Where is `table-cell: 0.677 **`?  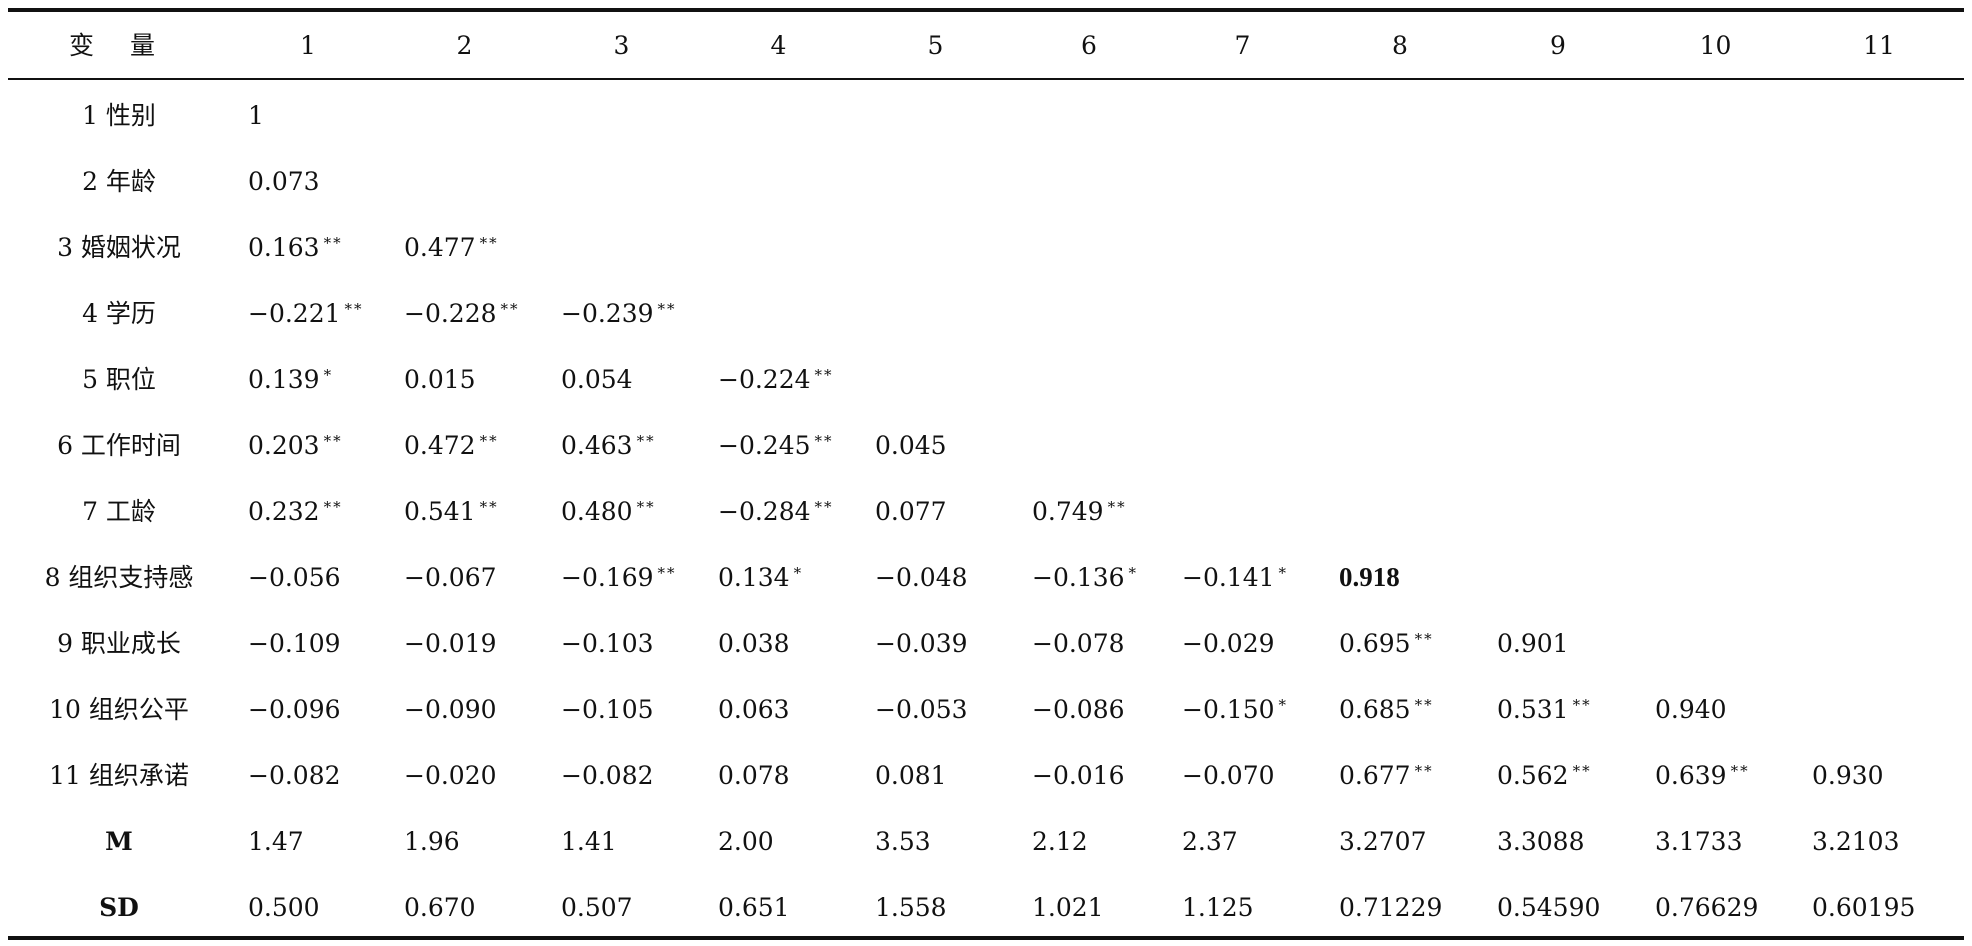 table-cell: 0.677 ** is located at coordinates (1400, 775).